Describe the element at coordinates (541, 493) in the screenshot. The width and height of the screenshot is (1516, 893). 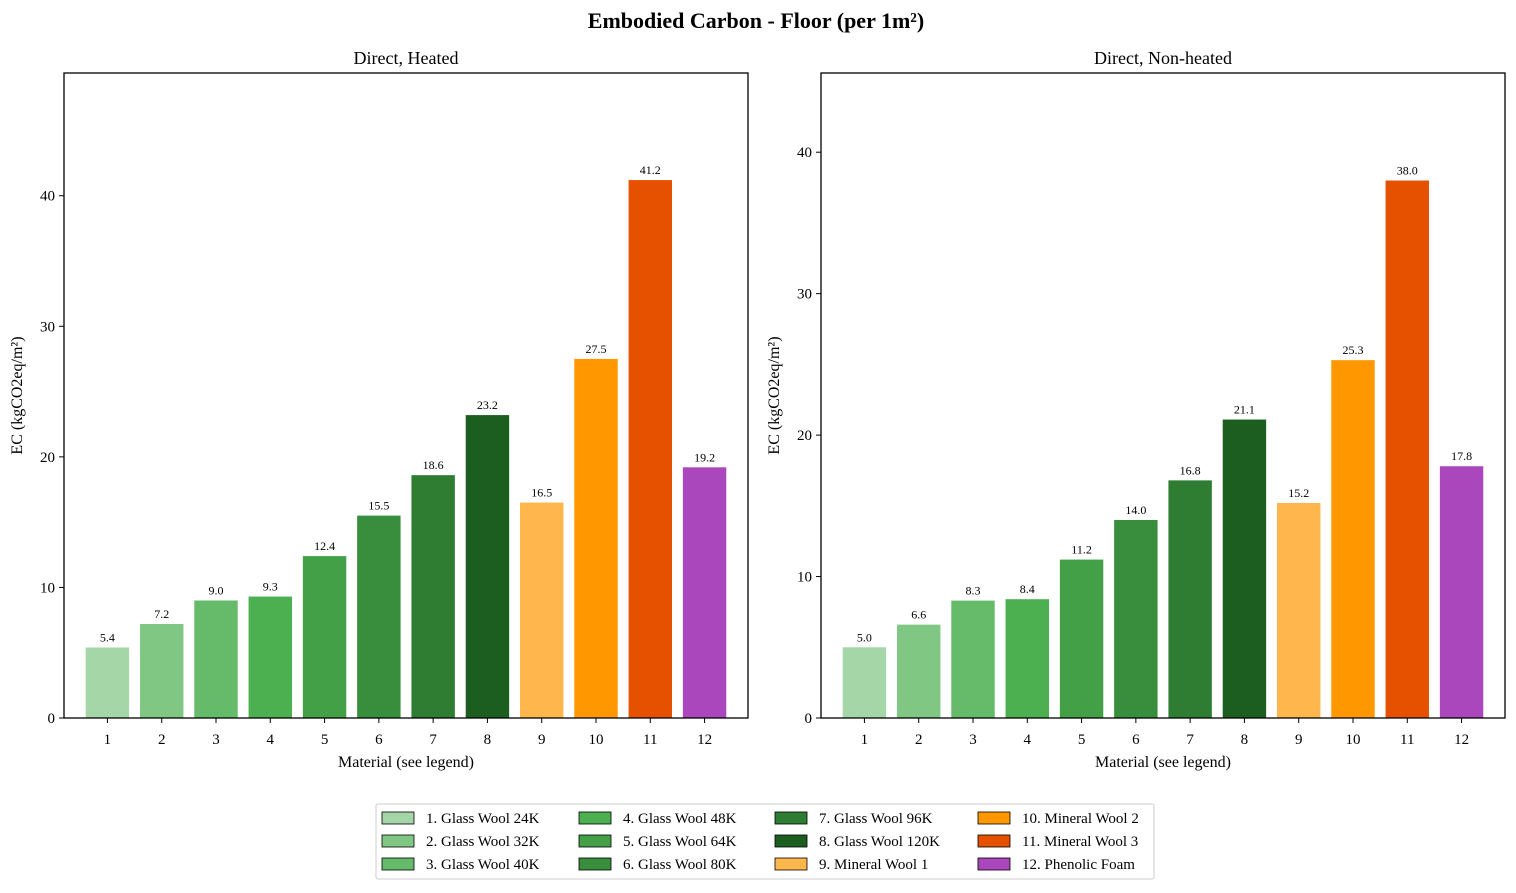
I see `bar-value-label: 16.5` at that location.